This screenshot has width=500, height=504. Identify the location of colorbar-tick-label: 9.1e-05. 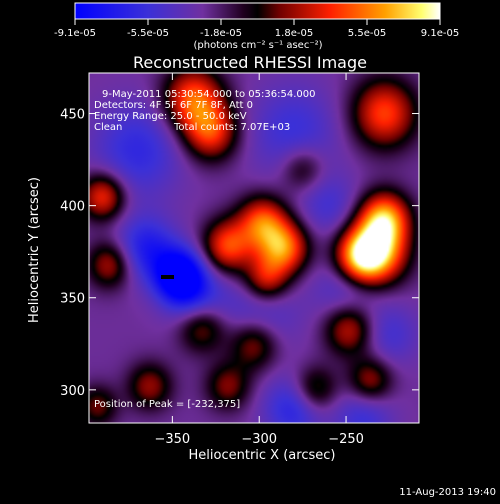
(440, 33).